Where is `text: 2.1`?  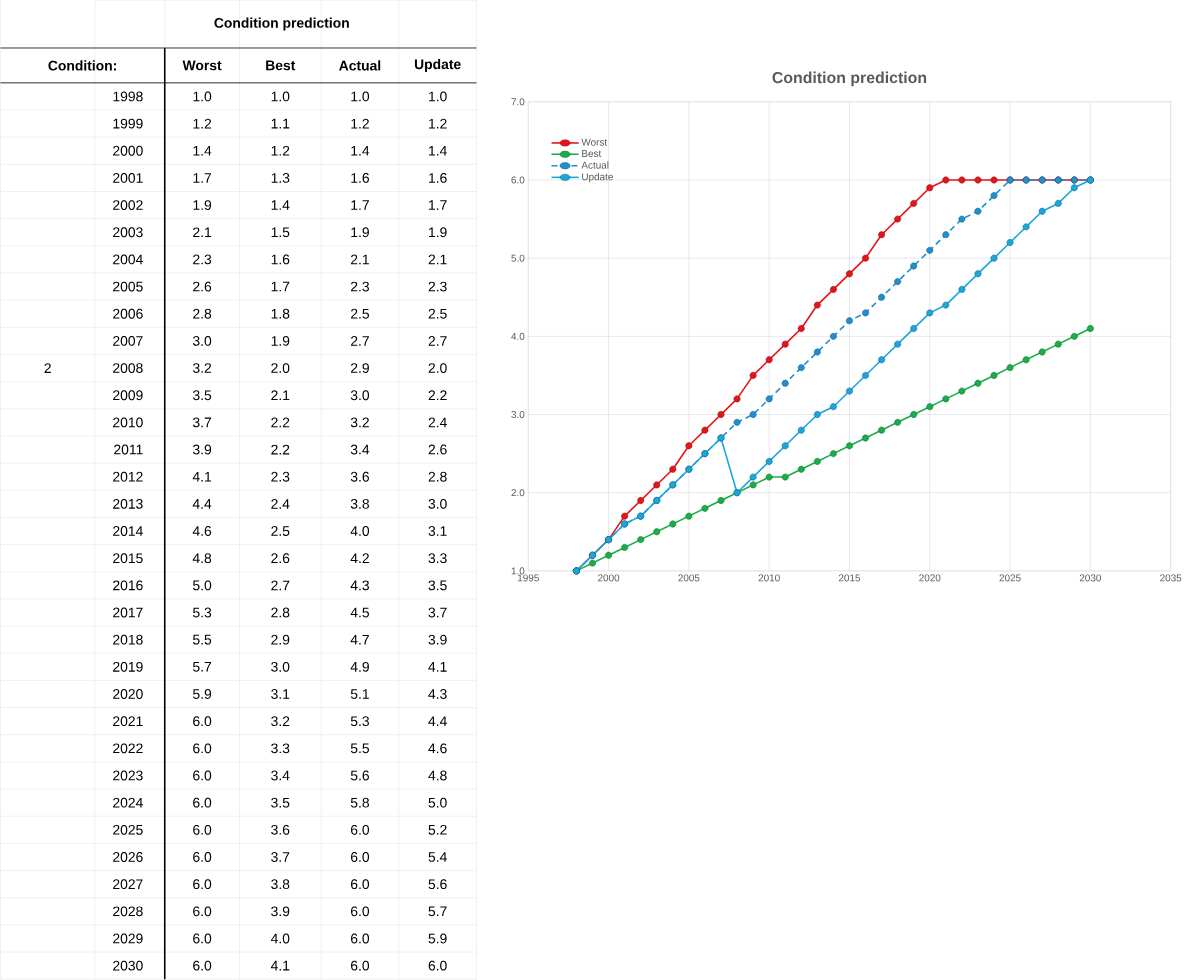 text: 2.1 is located at coordinates (437, 259).